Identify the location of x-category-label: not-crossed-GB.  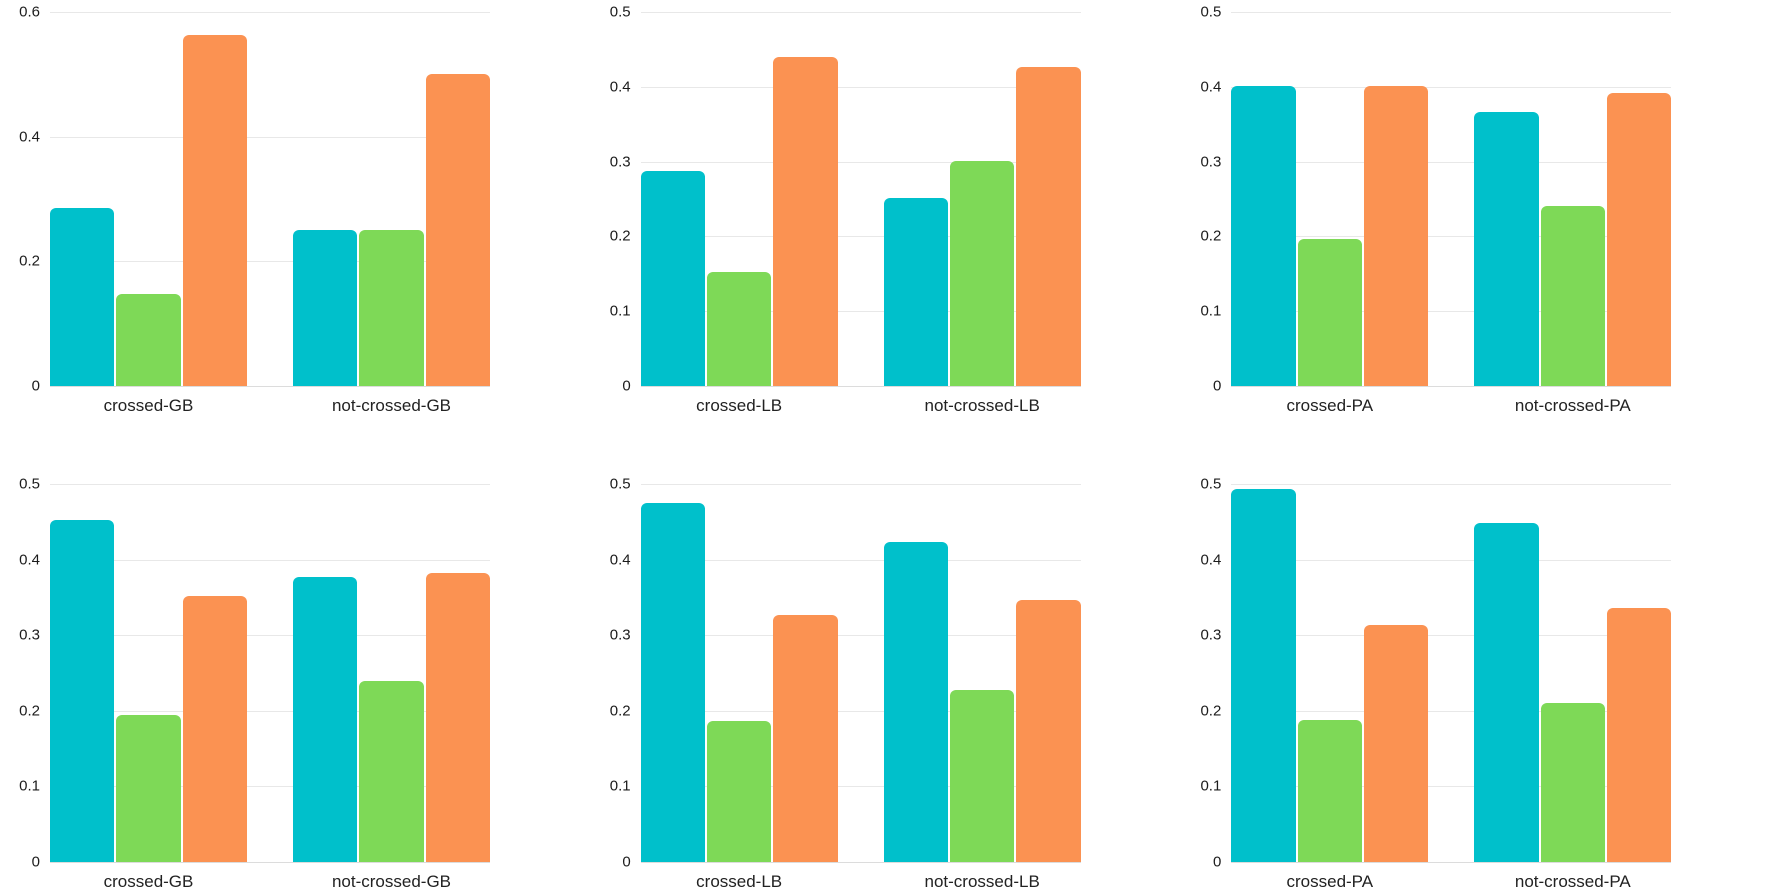
(391, 881).